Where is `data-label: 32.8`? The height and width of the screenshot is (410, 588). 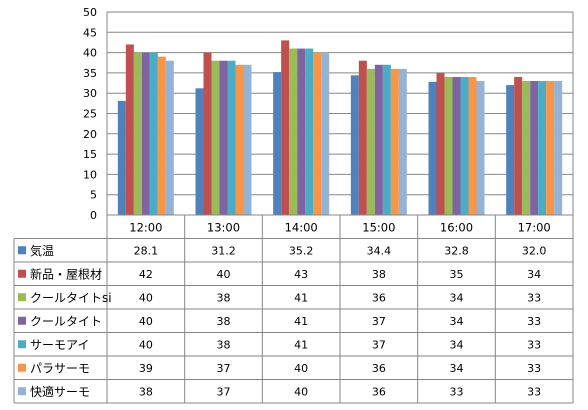
data-label: 32.8 is located at coordinates (456, 250).